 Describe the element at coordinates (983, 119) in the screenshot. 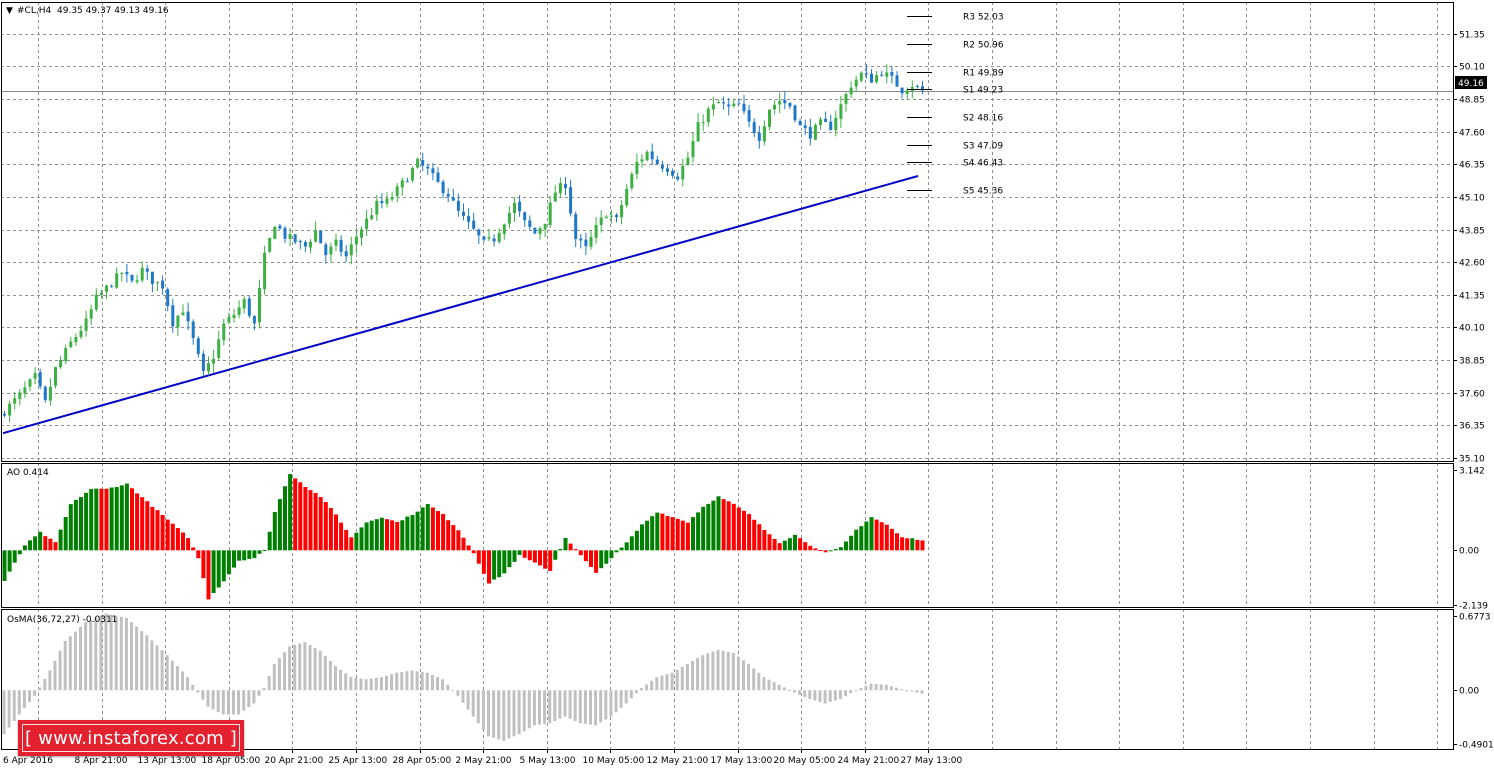

I see `pivot-label: S2 48.16` at that location.